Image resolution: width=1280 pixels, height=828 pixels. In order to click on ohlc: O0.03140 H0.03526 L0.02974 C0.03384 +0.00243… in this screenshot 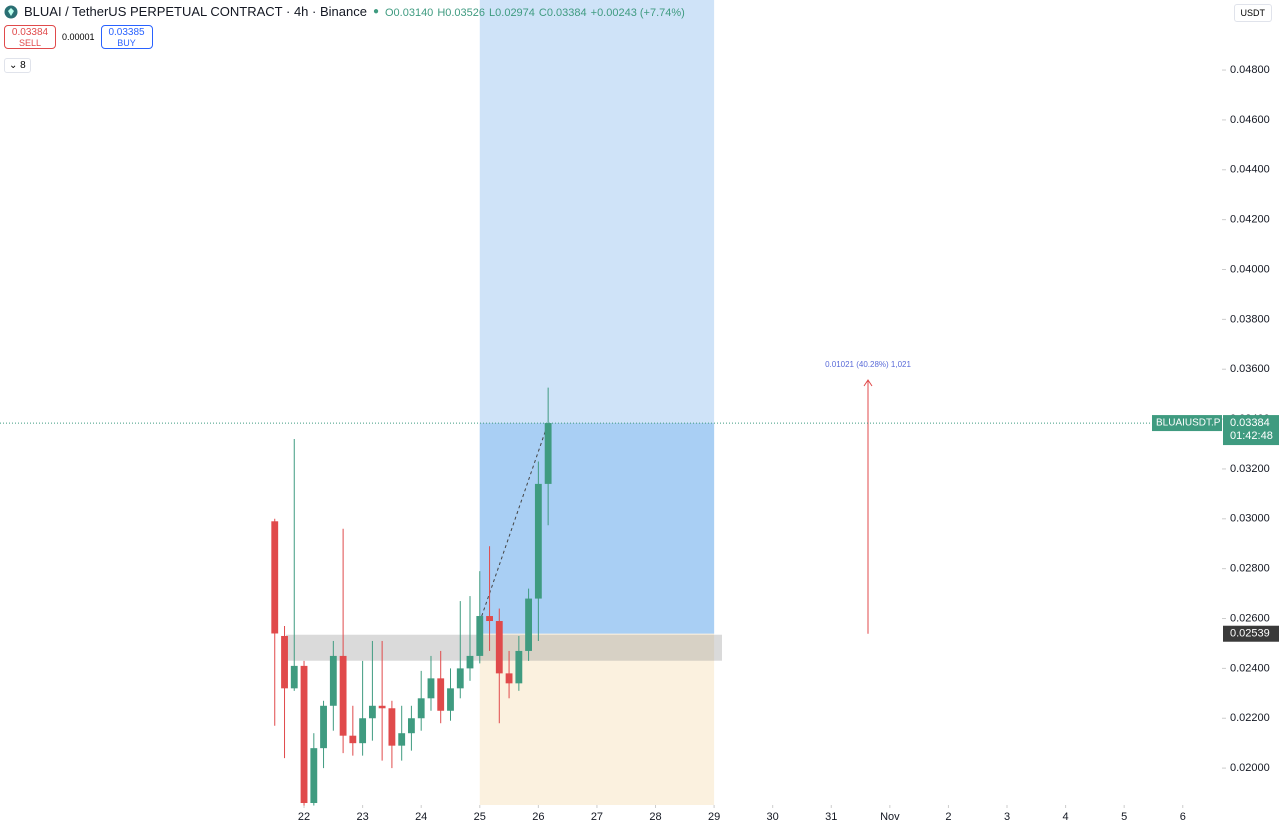, I will do `click(537, 11)`.